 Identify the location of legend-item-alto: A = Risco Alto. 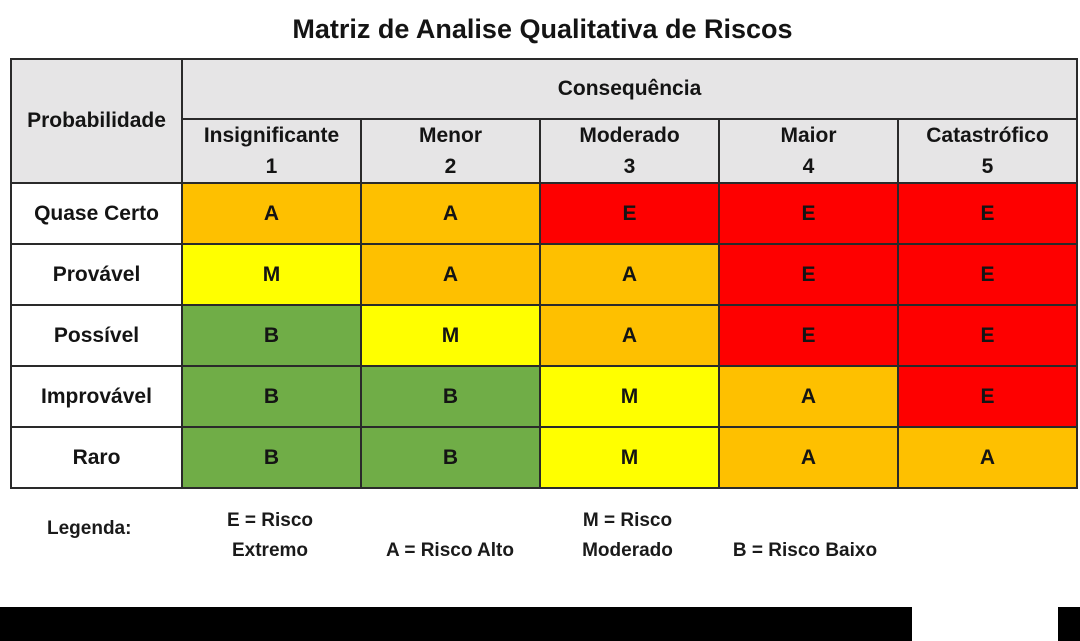
(450, 536).